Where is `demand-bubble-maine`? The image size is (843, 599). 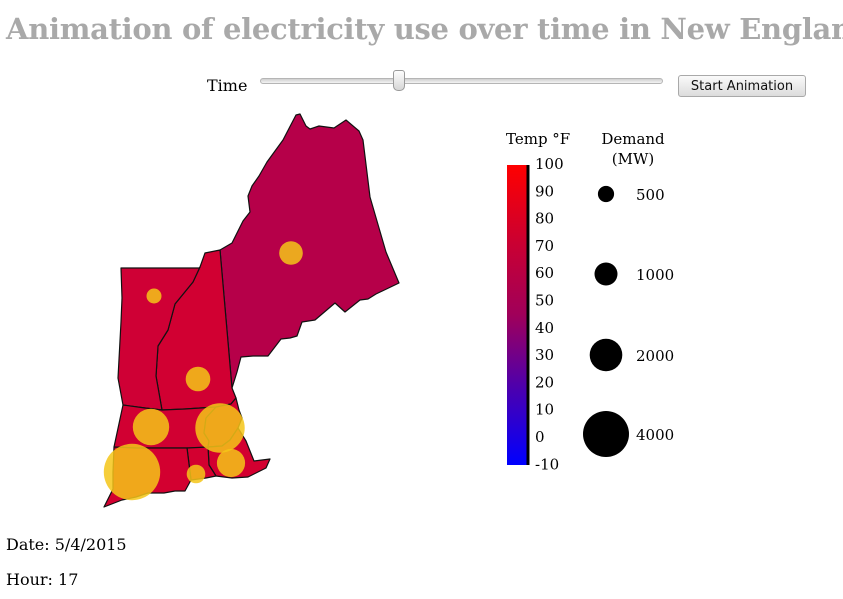
demand-bubble-maine is located at coordinates (291, 253).